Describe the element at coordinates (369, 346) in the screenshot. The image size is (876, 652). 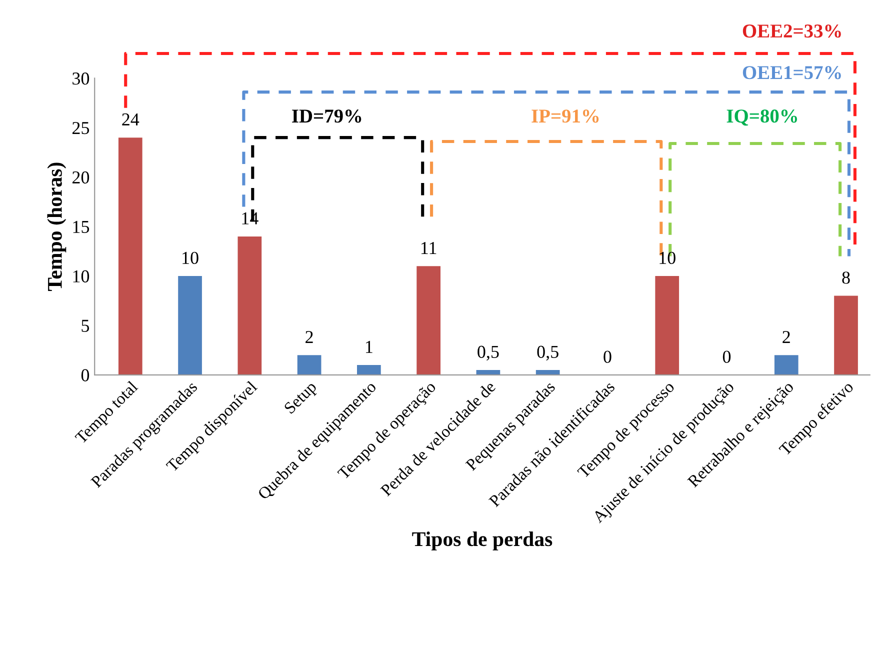
I see `data-label: 1` at that location.